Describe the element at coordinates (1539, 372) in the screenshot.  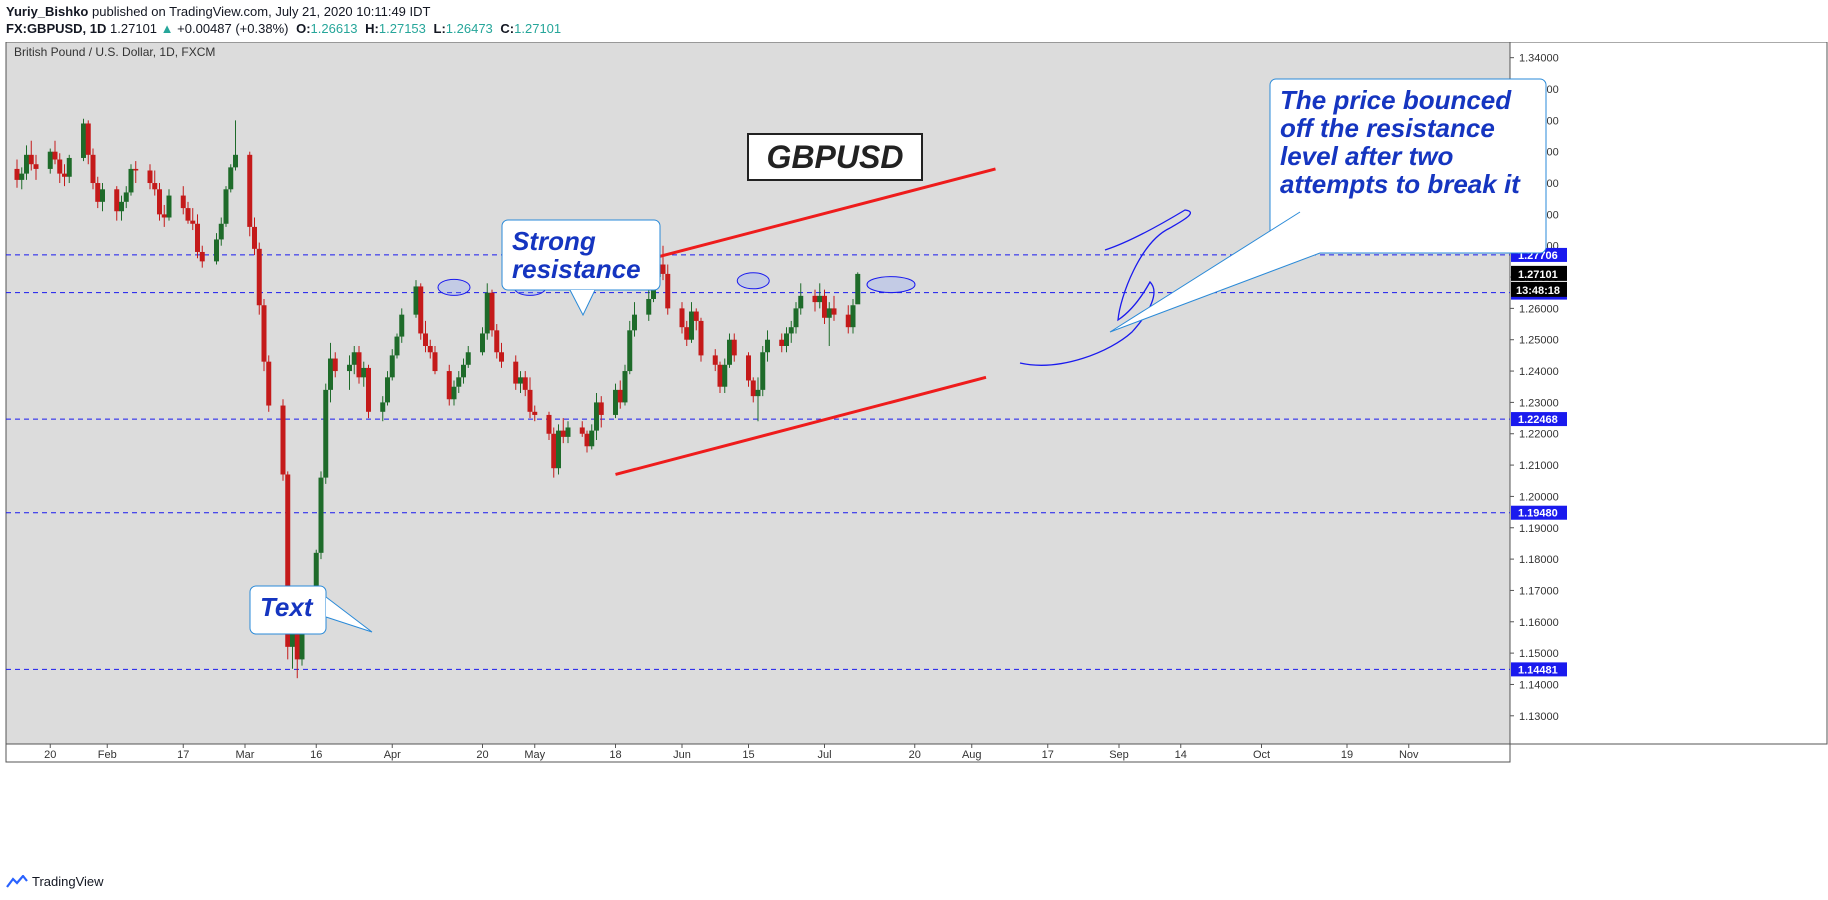
I see `y-tick-label: 1.24000` at that location.